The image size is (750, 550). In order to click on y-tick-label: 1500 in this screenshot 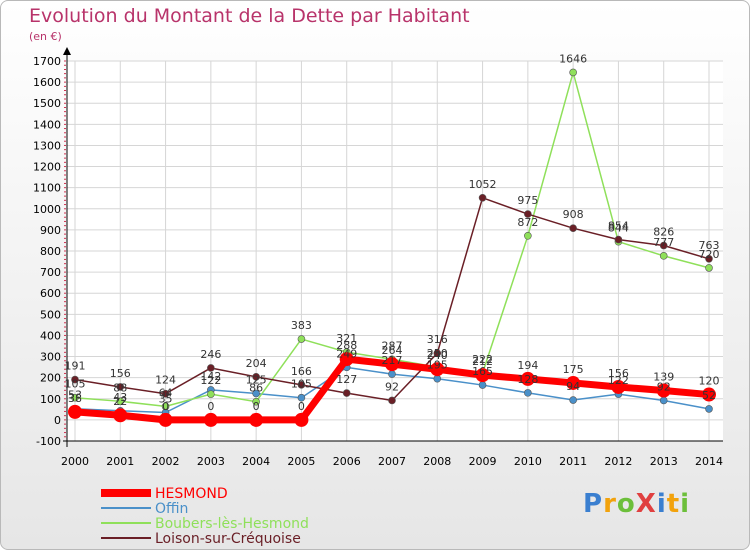, I will do `click(47, 103)`.